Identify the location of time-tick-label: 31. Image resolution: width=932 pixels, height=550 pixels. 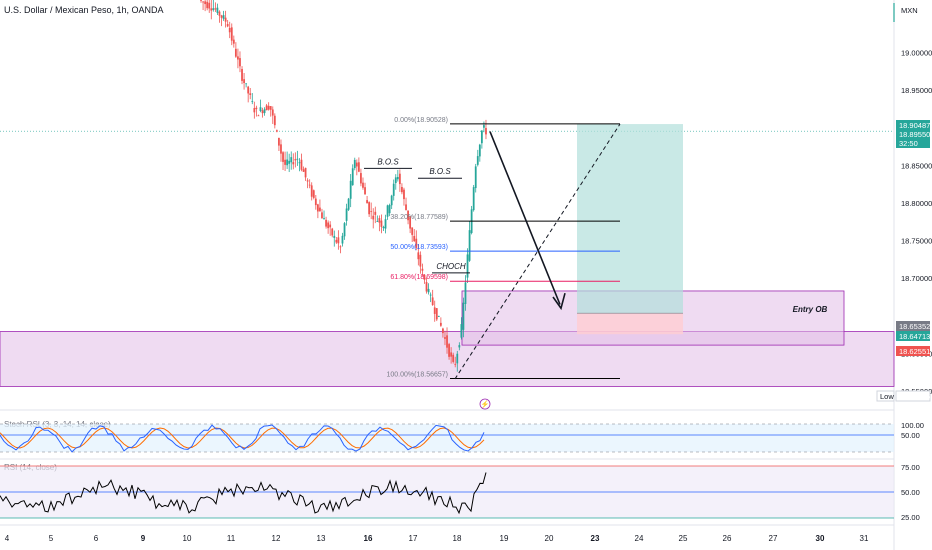
(864, 538).